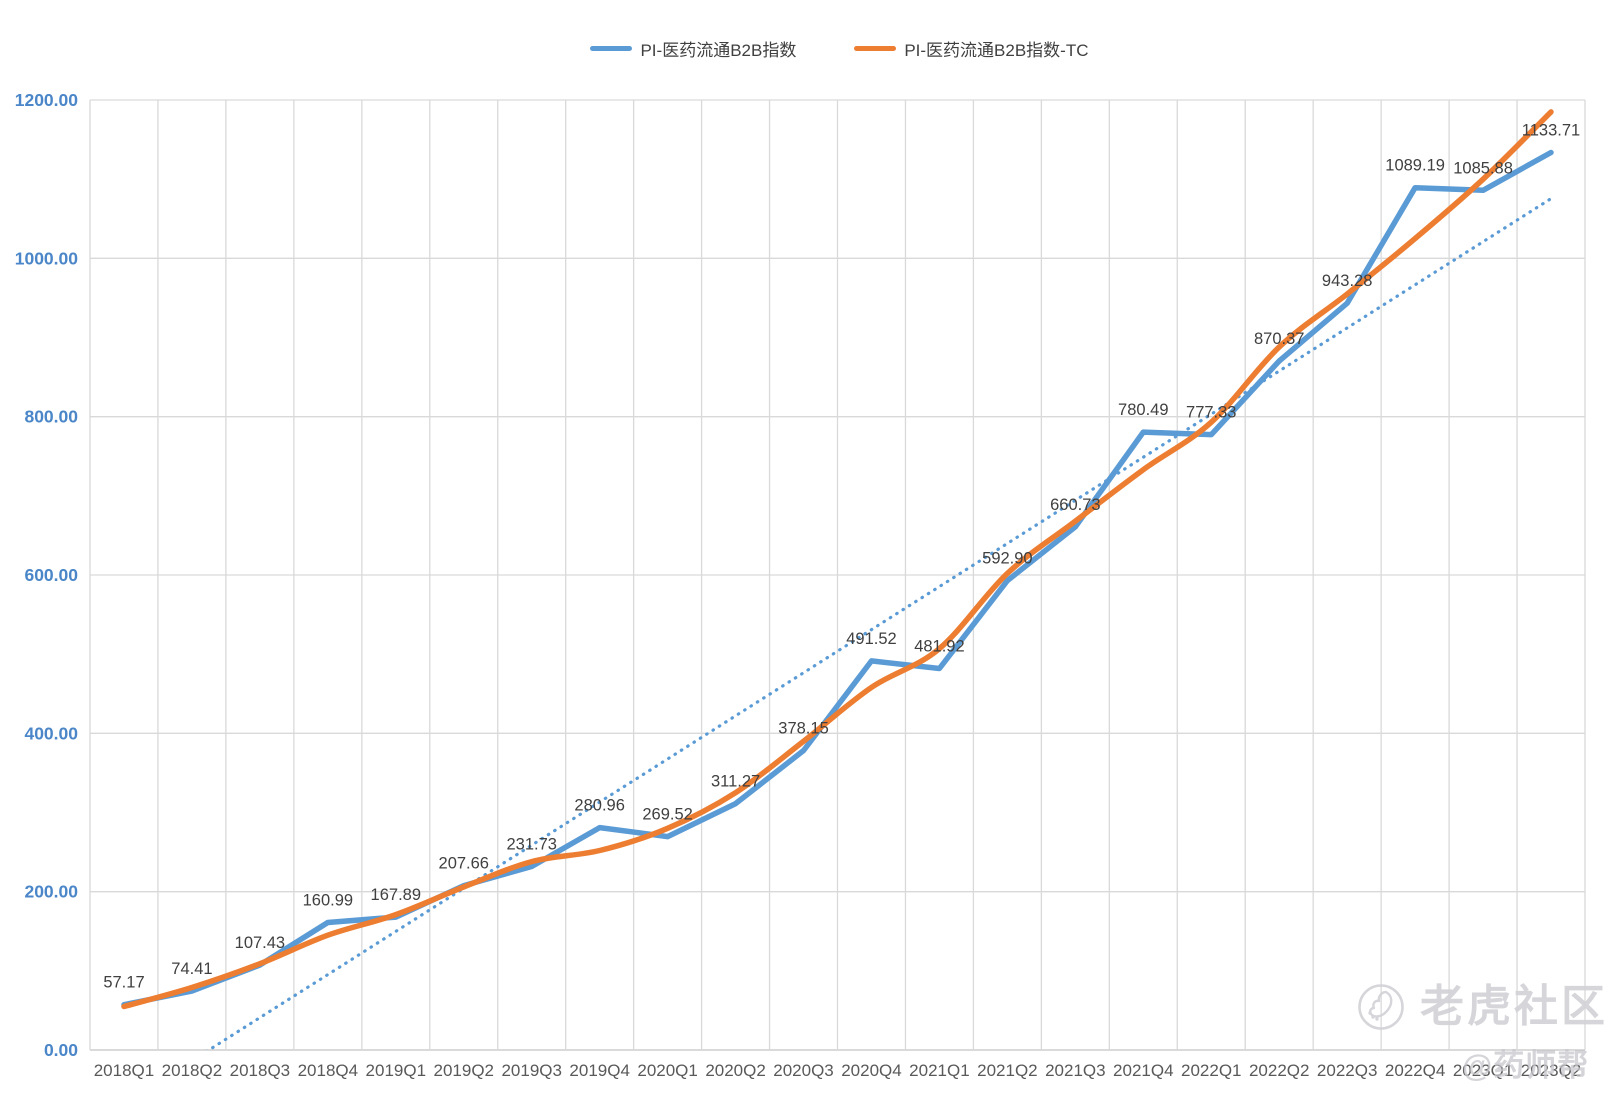  I want to click on legend-label-b2b-index: PI-医药流通B2B指数, so click(718, 50).